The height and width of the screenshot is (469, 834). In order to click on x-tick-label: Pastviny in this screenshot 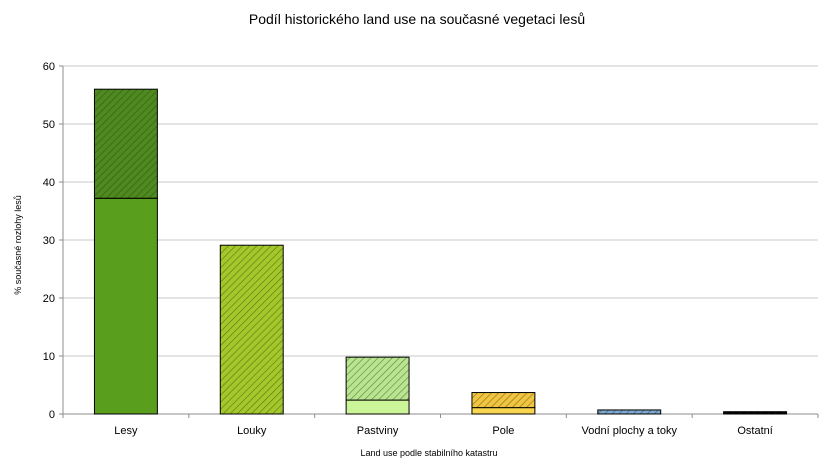, I will do `click(378, 431)`.